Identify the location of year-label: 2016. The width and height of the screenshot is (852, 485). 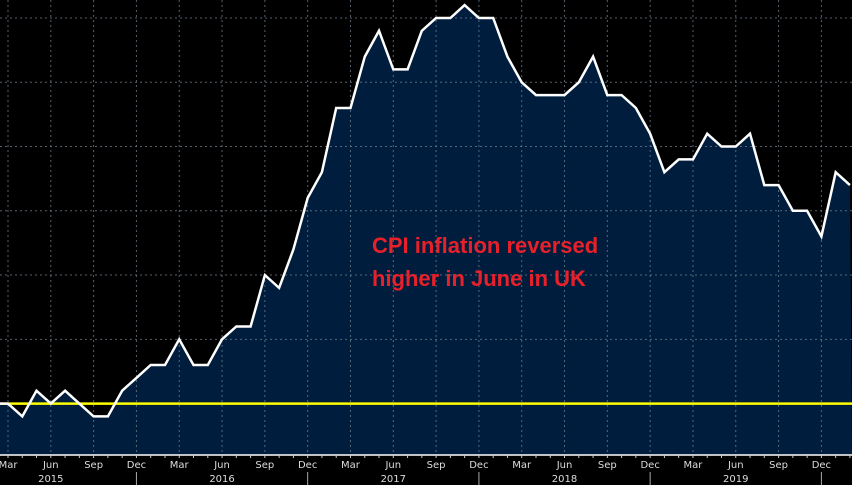
(221, 479).